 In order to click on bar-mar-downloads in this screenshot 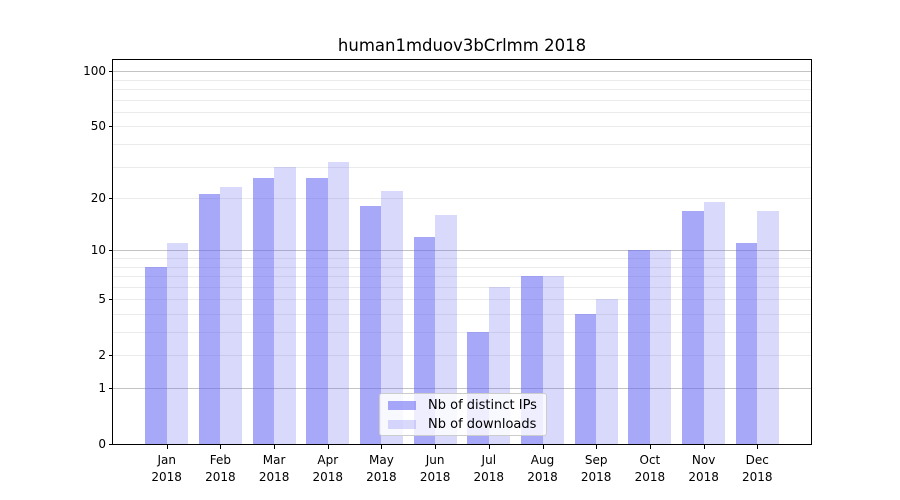, I will do `click(285, 305)`.